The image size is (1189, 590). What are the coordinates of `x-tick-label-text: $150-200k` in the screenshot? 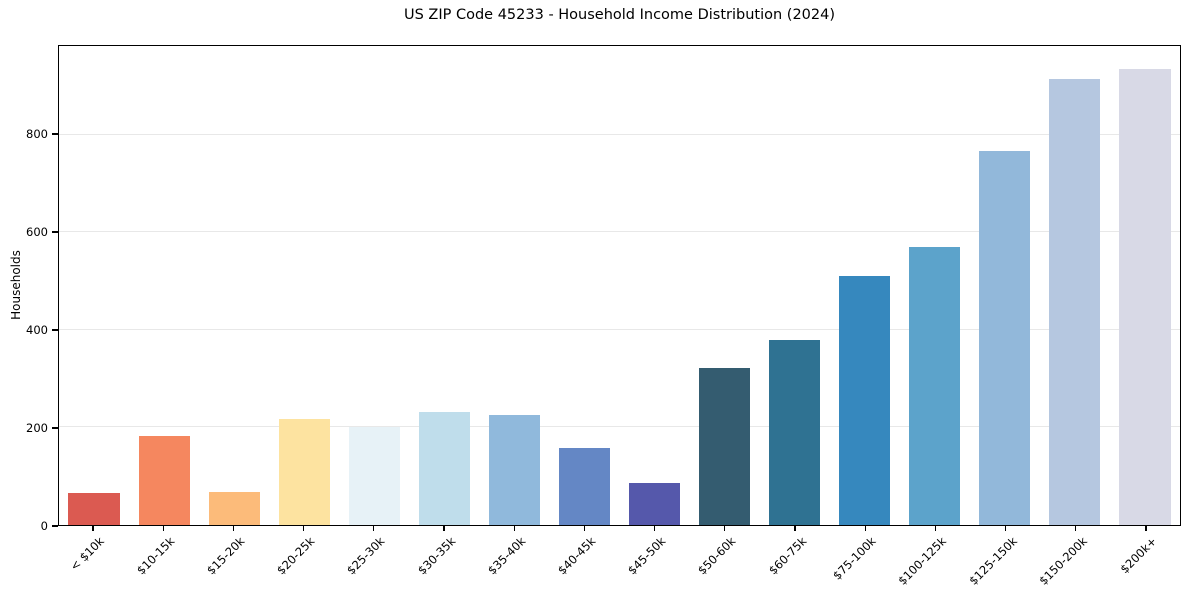 It's located at (1062, 561).